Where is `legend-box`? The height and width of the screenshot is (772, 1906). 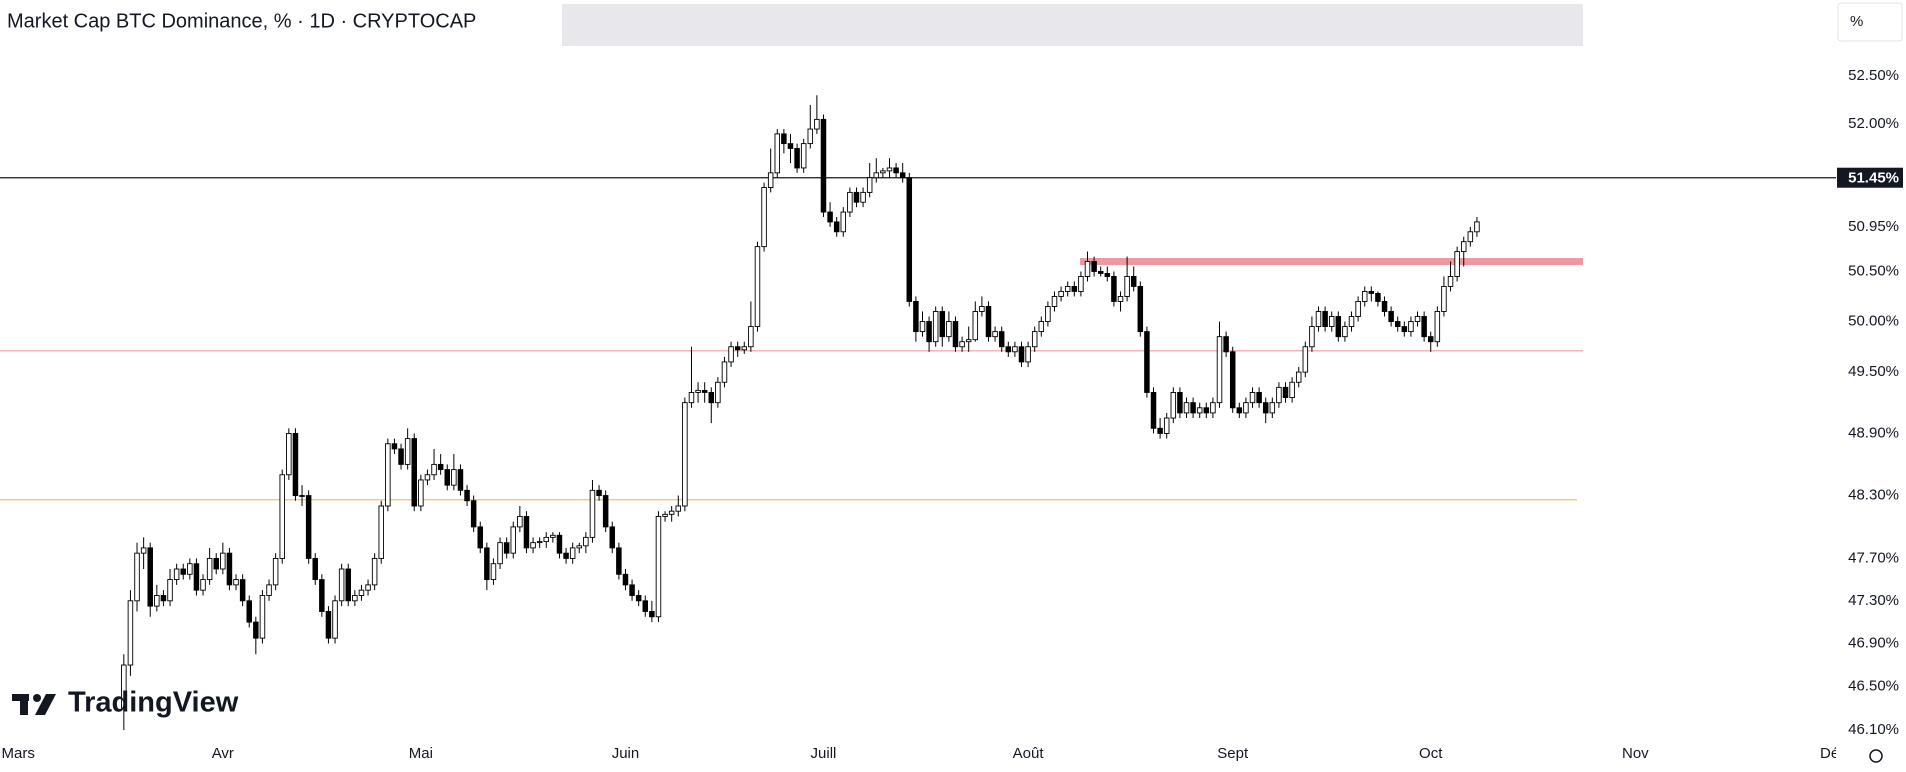 legend-box is located at coordinates (281, 25).